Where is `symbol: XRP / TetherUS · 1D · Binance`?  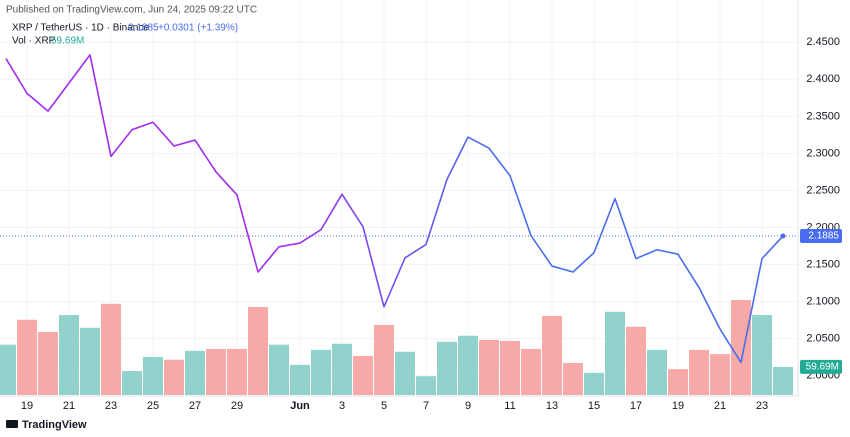
symbol: XRP / TetherUS · 1D · Binance is located at coordinates (80, 28).